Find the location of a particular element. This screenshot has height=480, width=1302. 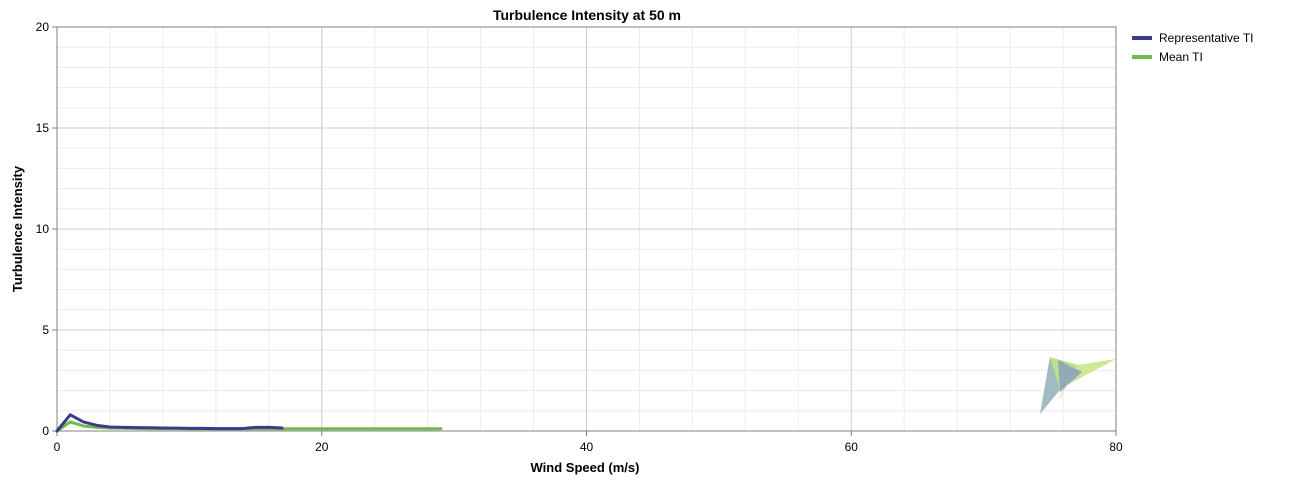

x-tick-label: 40 is located at coordinates (587, 447).